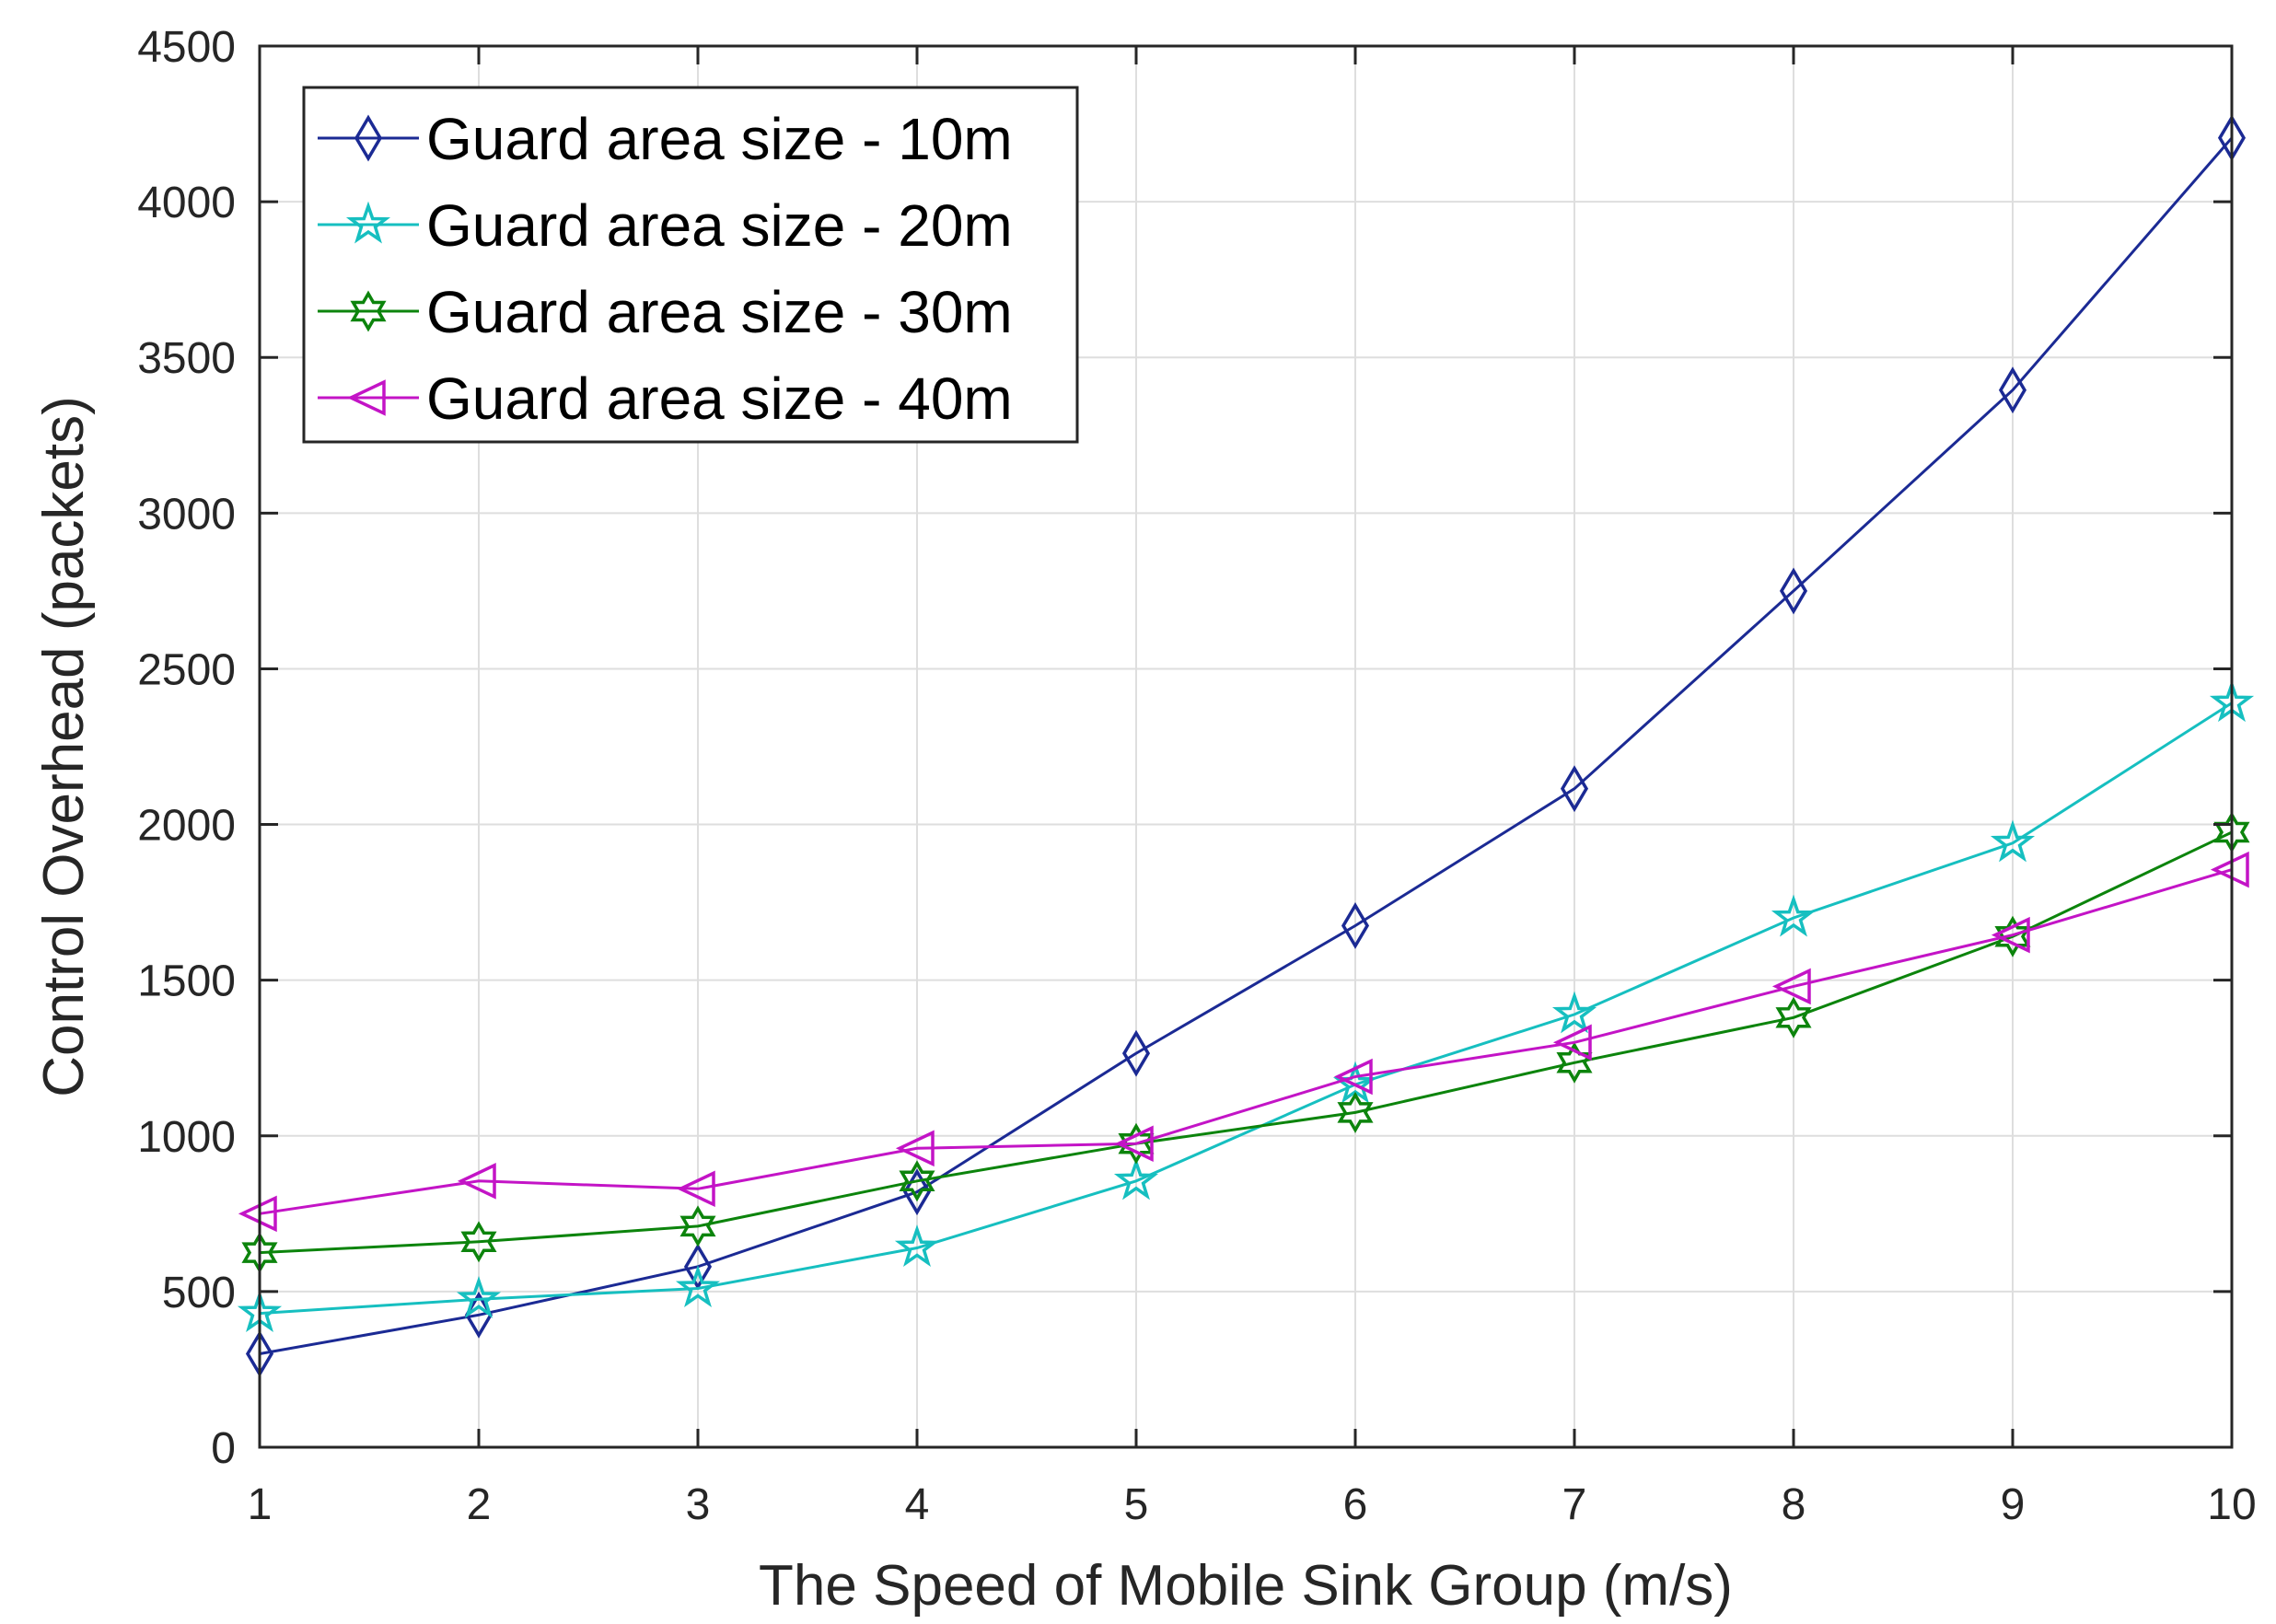 The height and width of the screenshot is (1624, 2276). What do you see at coordinates (186, 826) in the screenshot?
I see `y-tick-label: 2000` at bounding box center [186, 826].